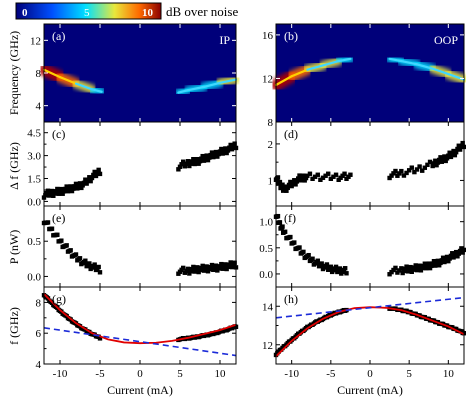  I want to click on panel-c: 0.0 1.5 3.0 4.5 (c) Δ f (GHz), so click(123, 164).